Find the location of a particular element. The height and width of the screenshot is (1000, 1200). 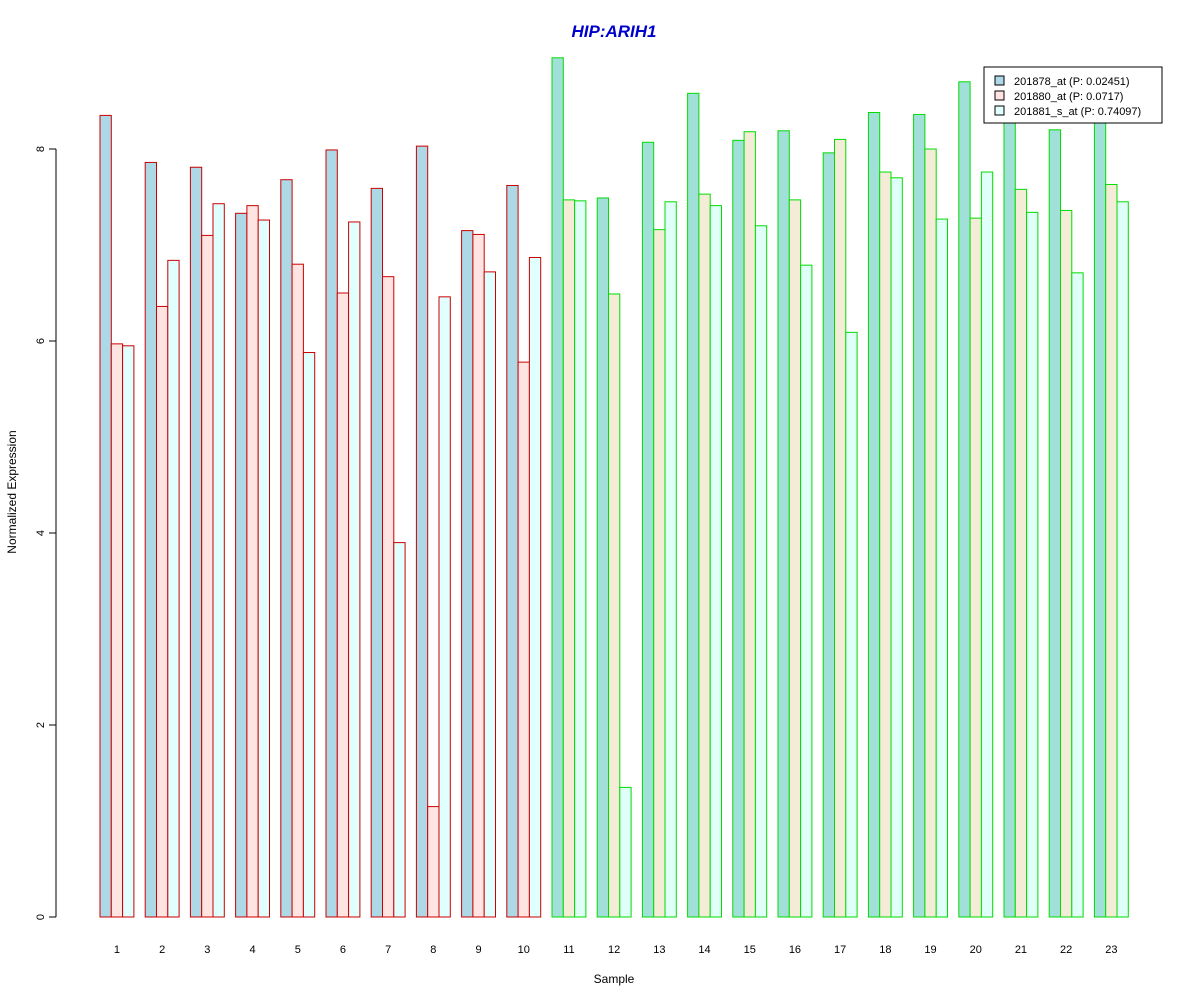

legend-entry: 201881_s_at (P: 0.74097) is located at coordinates (1077, 112).